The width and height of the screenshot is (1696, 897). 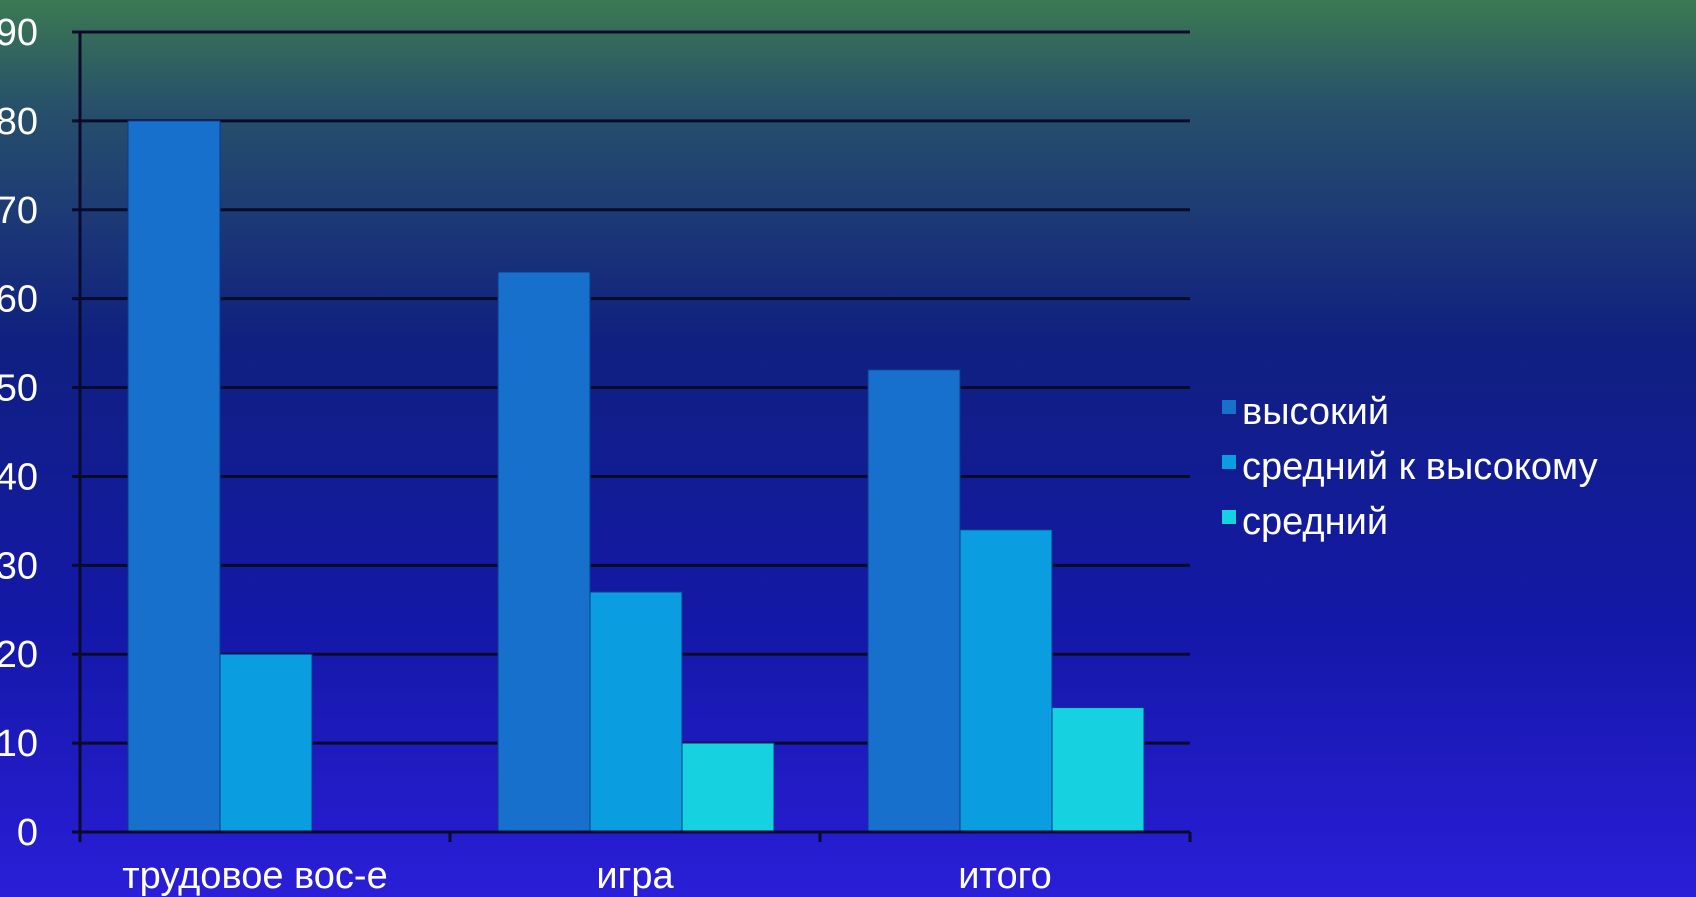 What do you see at coordinates (1315, 522) in the screenshot?
I see `legend-label: средний` at bounding box center [1315, 522].